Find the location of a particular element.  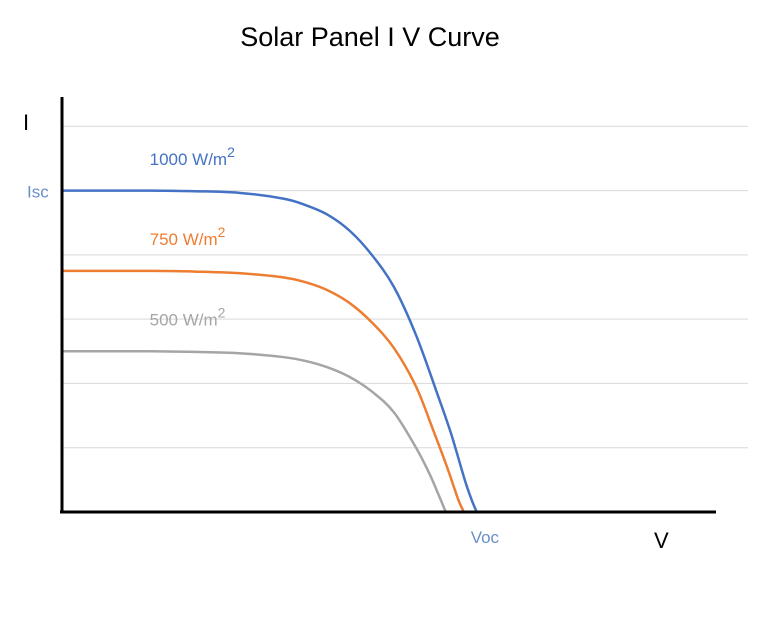

series-labels: 1000 W/m2 750 W/m2 500 W/m2 is located at coordinates (192, 237).